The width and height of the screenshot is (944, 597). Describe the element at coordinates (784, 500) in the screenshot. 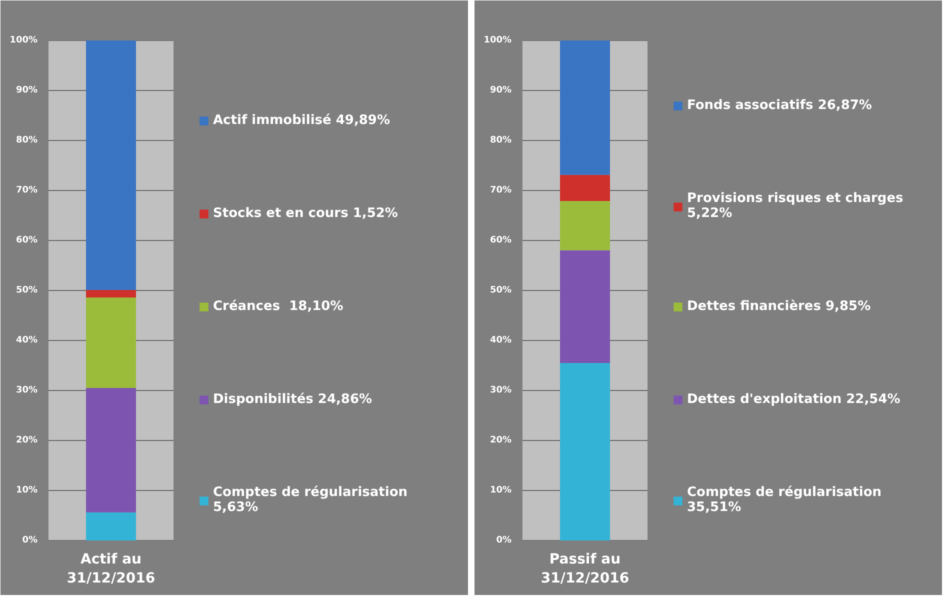

I see `legend-label: Comptes de régularisation 35,51%` at that location.